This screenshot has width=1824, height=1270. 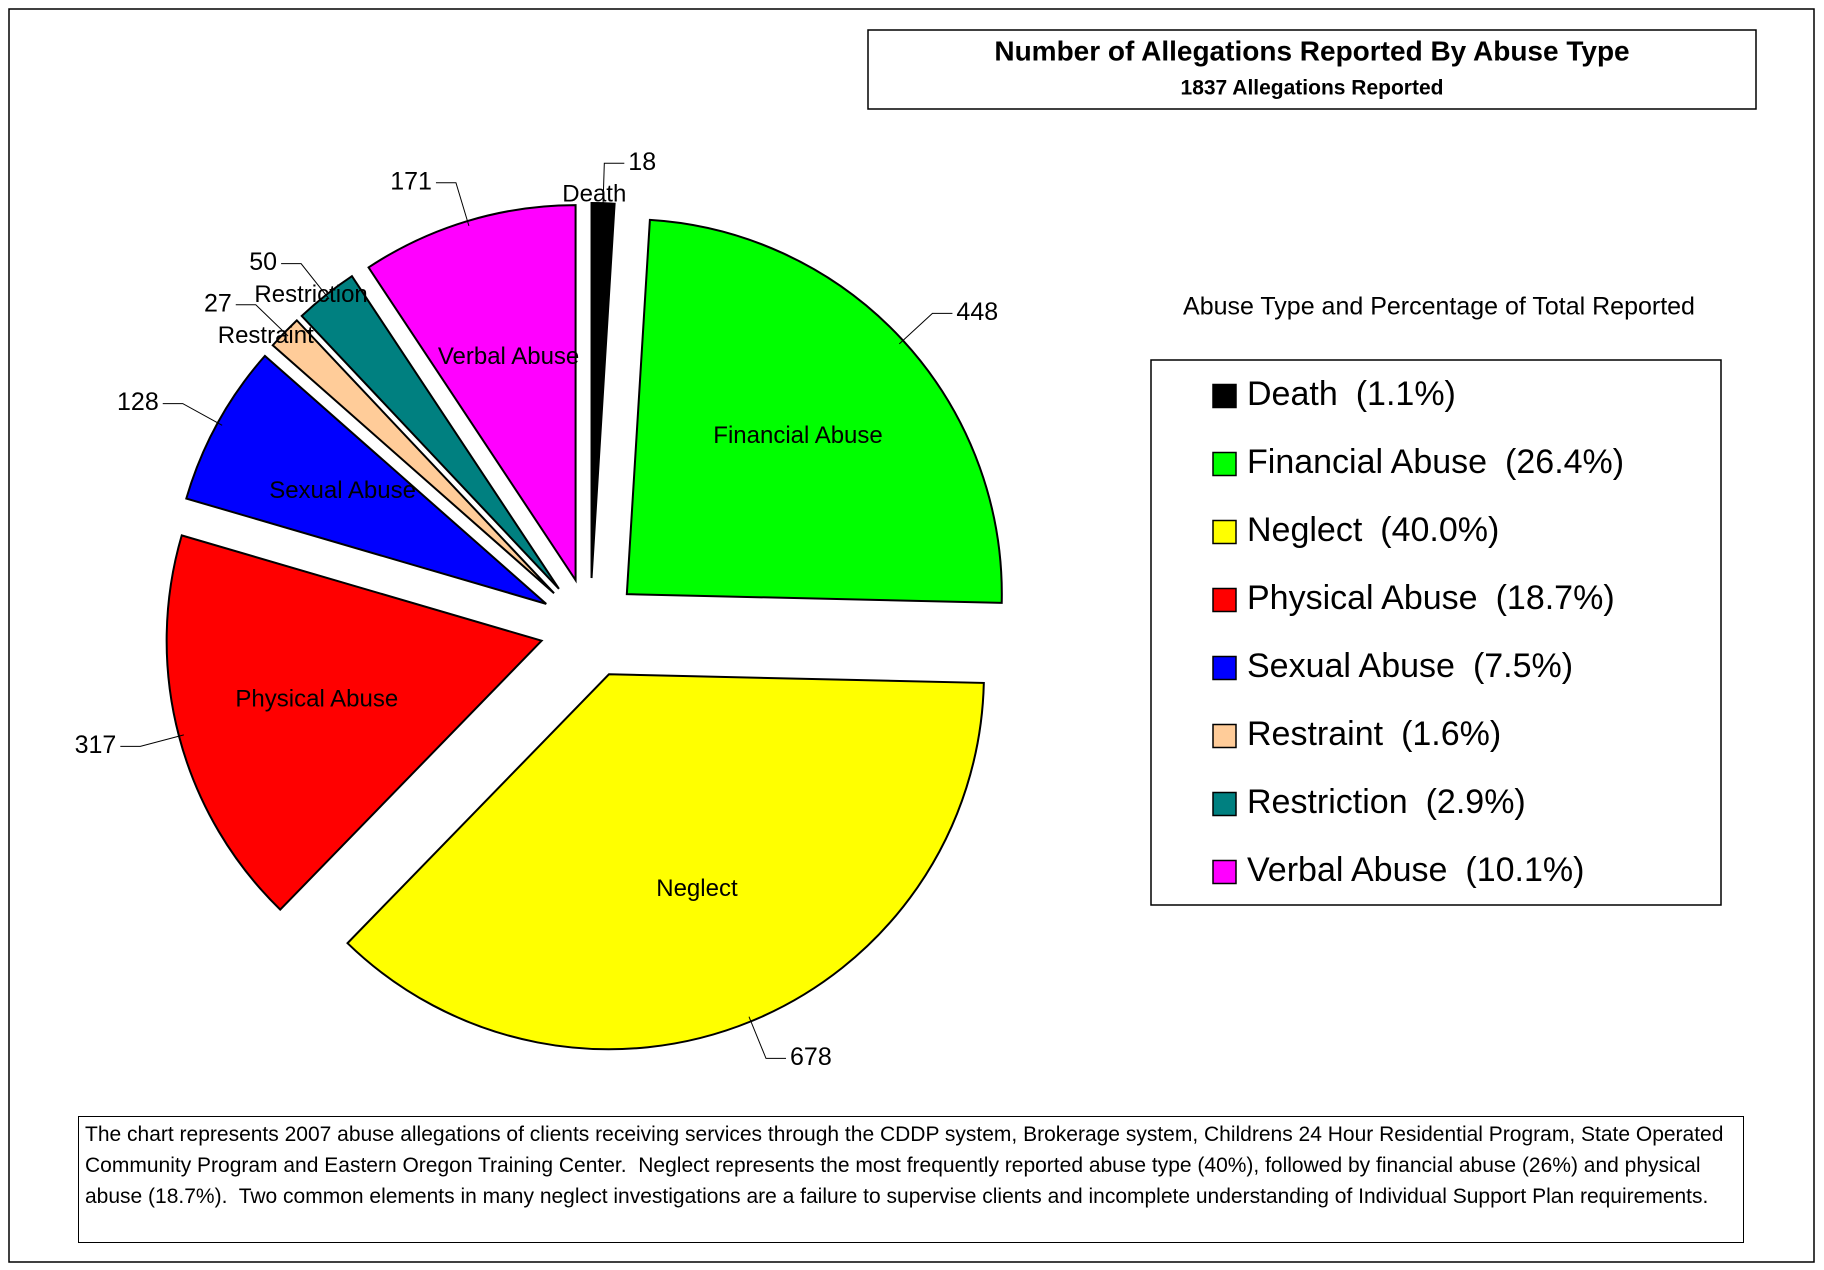 I want to click on legend-entry: Restraint (1.6%), so click(x=1374, y=734).